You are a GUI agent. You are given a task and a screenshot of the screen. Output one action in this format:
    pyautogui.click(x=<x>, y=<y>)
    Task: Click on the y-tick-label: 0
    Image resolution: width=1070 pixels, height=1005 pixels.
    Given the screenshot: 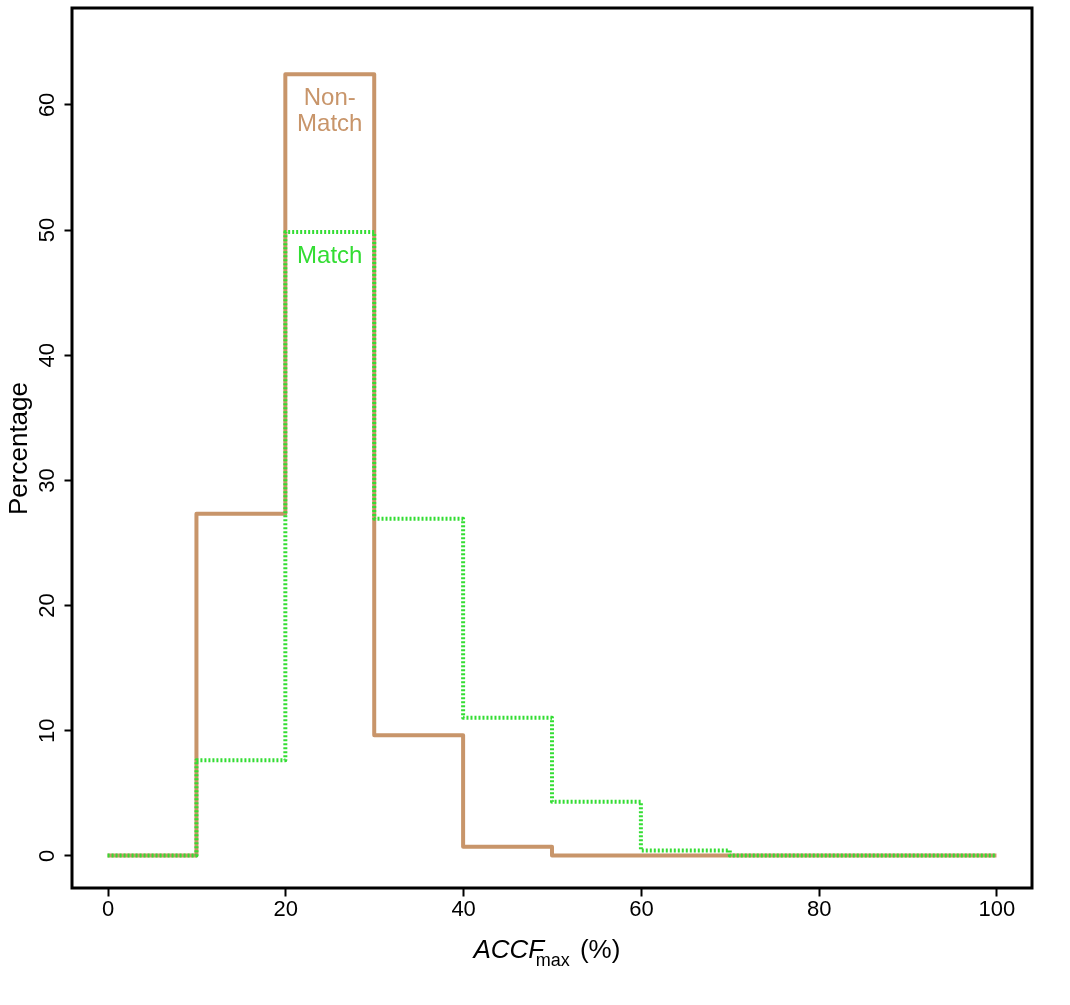 What is the action you would take?
    pyautogui.click(x=46, y=856)
    